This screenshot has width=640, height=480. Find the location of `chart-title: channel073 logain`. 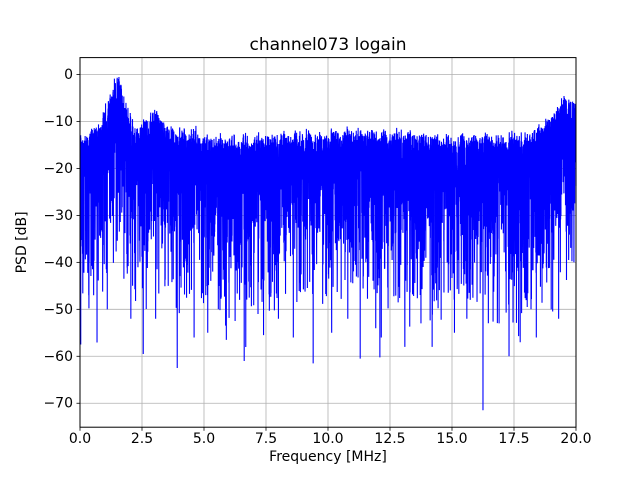

chart-title: channel073 logain is located at coordinates (328, 45).